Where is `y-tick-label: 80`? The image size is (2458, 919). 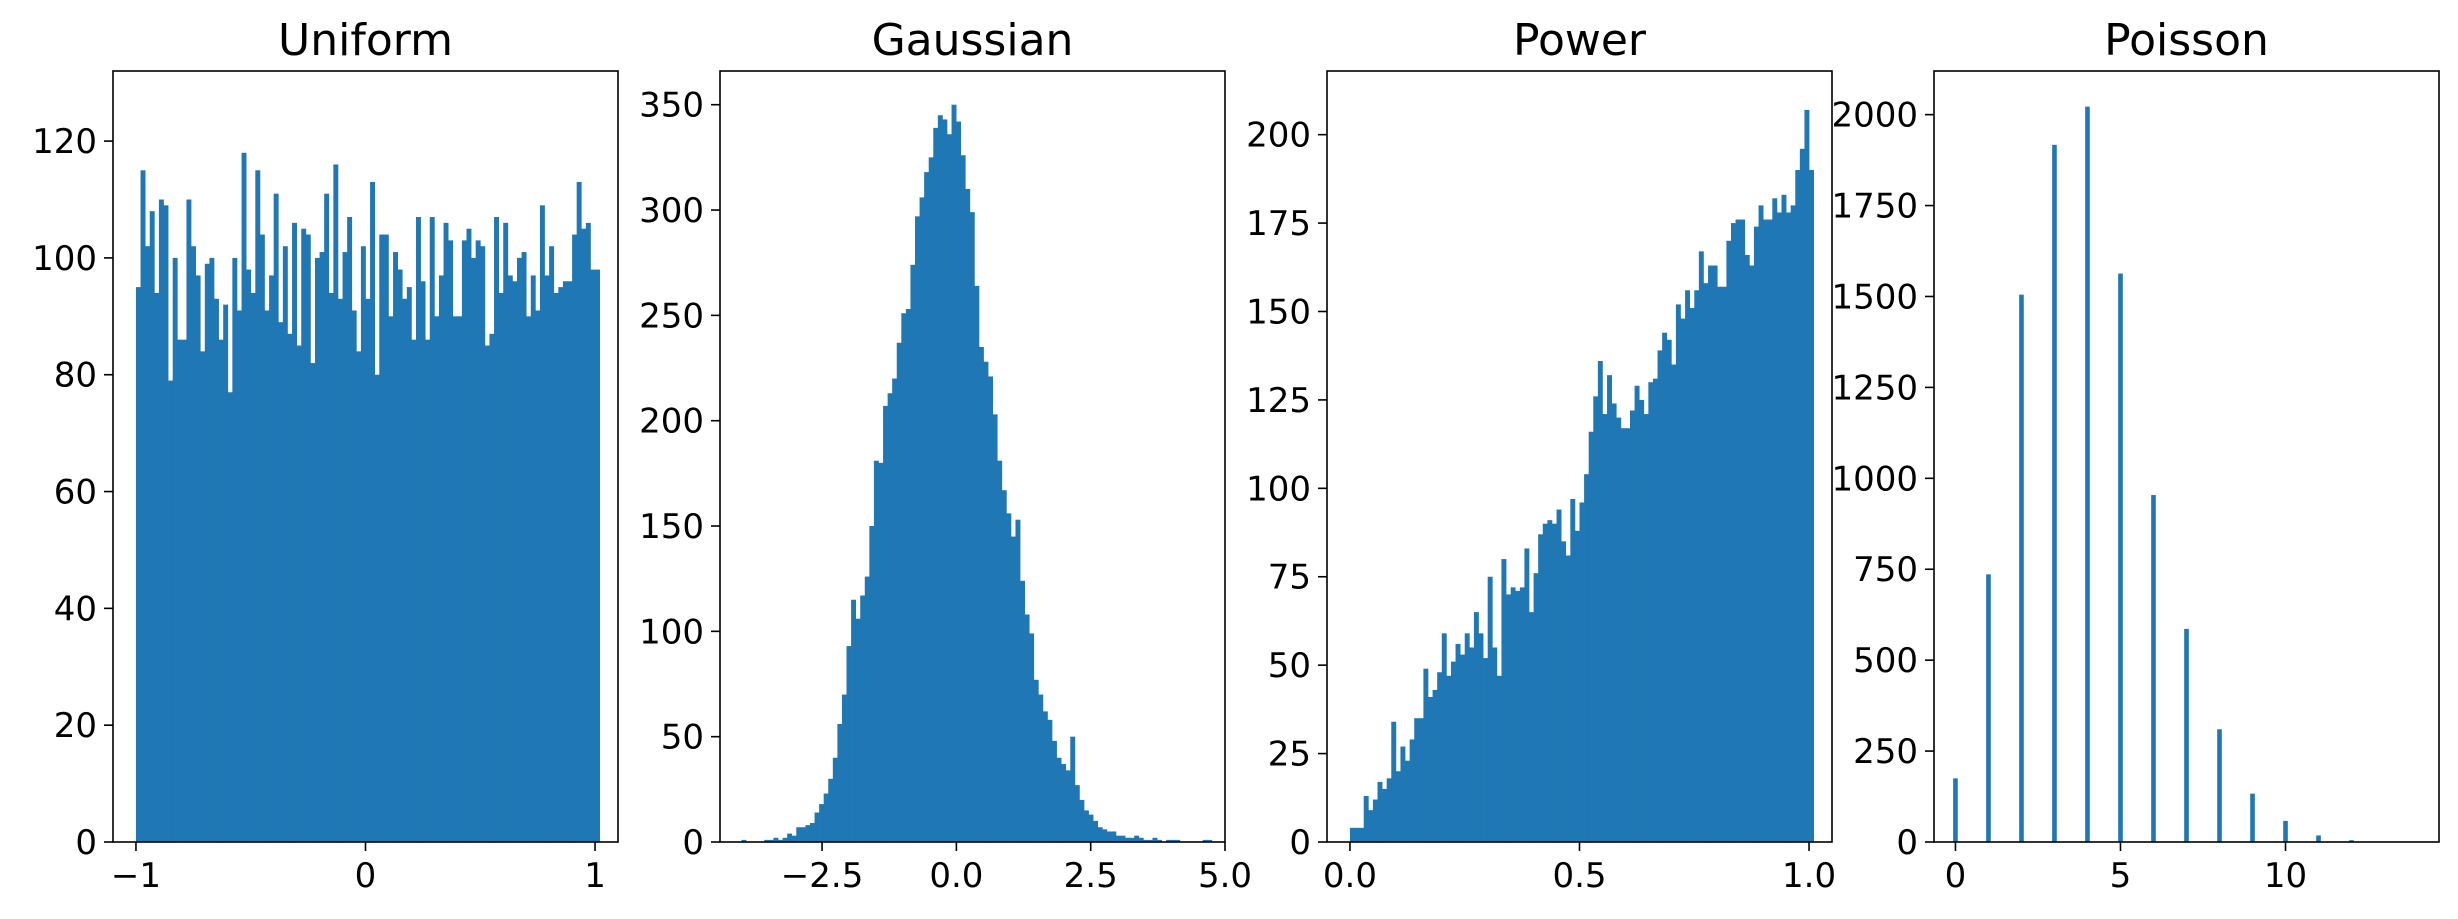 y-tick-label: 80 is located at coordinates (75, 376).